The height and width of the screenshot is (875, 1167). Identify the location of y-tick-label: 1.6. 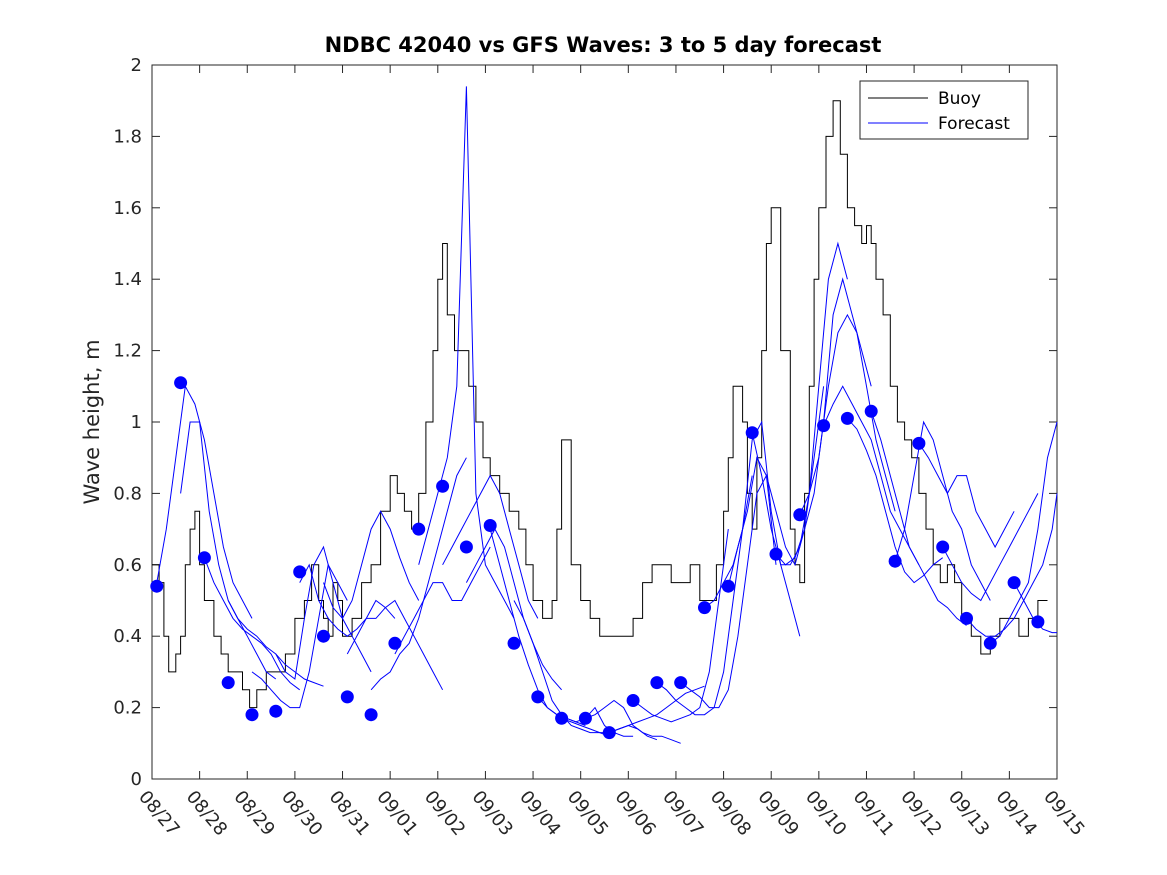
(127, 208).